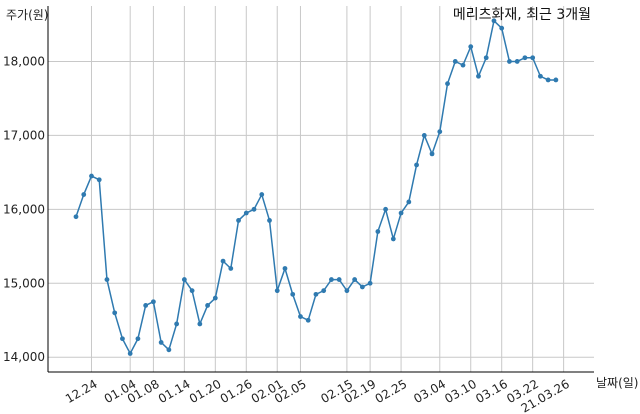 The image size is (640, 414). Describe the element at coordinates (391, 391) in the screenshot. I see `x-tick-label: 02.25` at that location.